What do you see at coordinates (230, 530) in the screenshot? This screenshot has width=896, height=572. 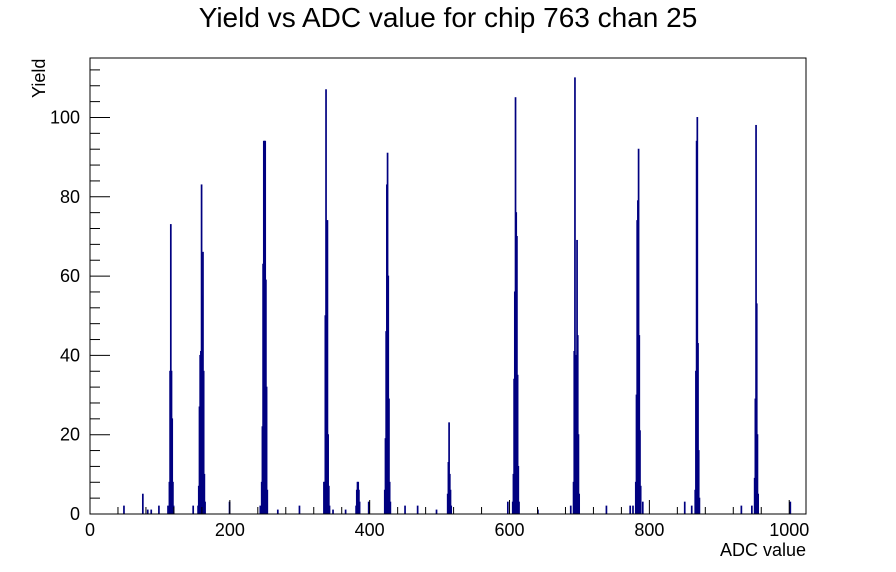 I see `x-tick-label: 200` at bounding box center [230, 530].